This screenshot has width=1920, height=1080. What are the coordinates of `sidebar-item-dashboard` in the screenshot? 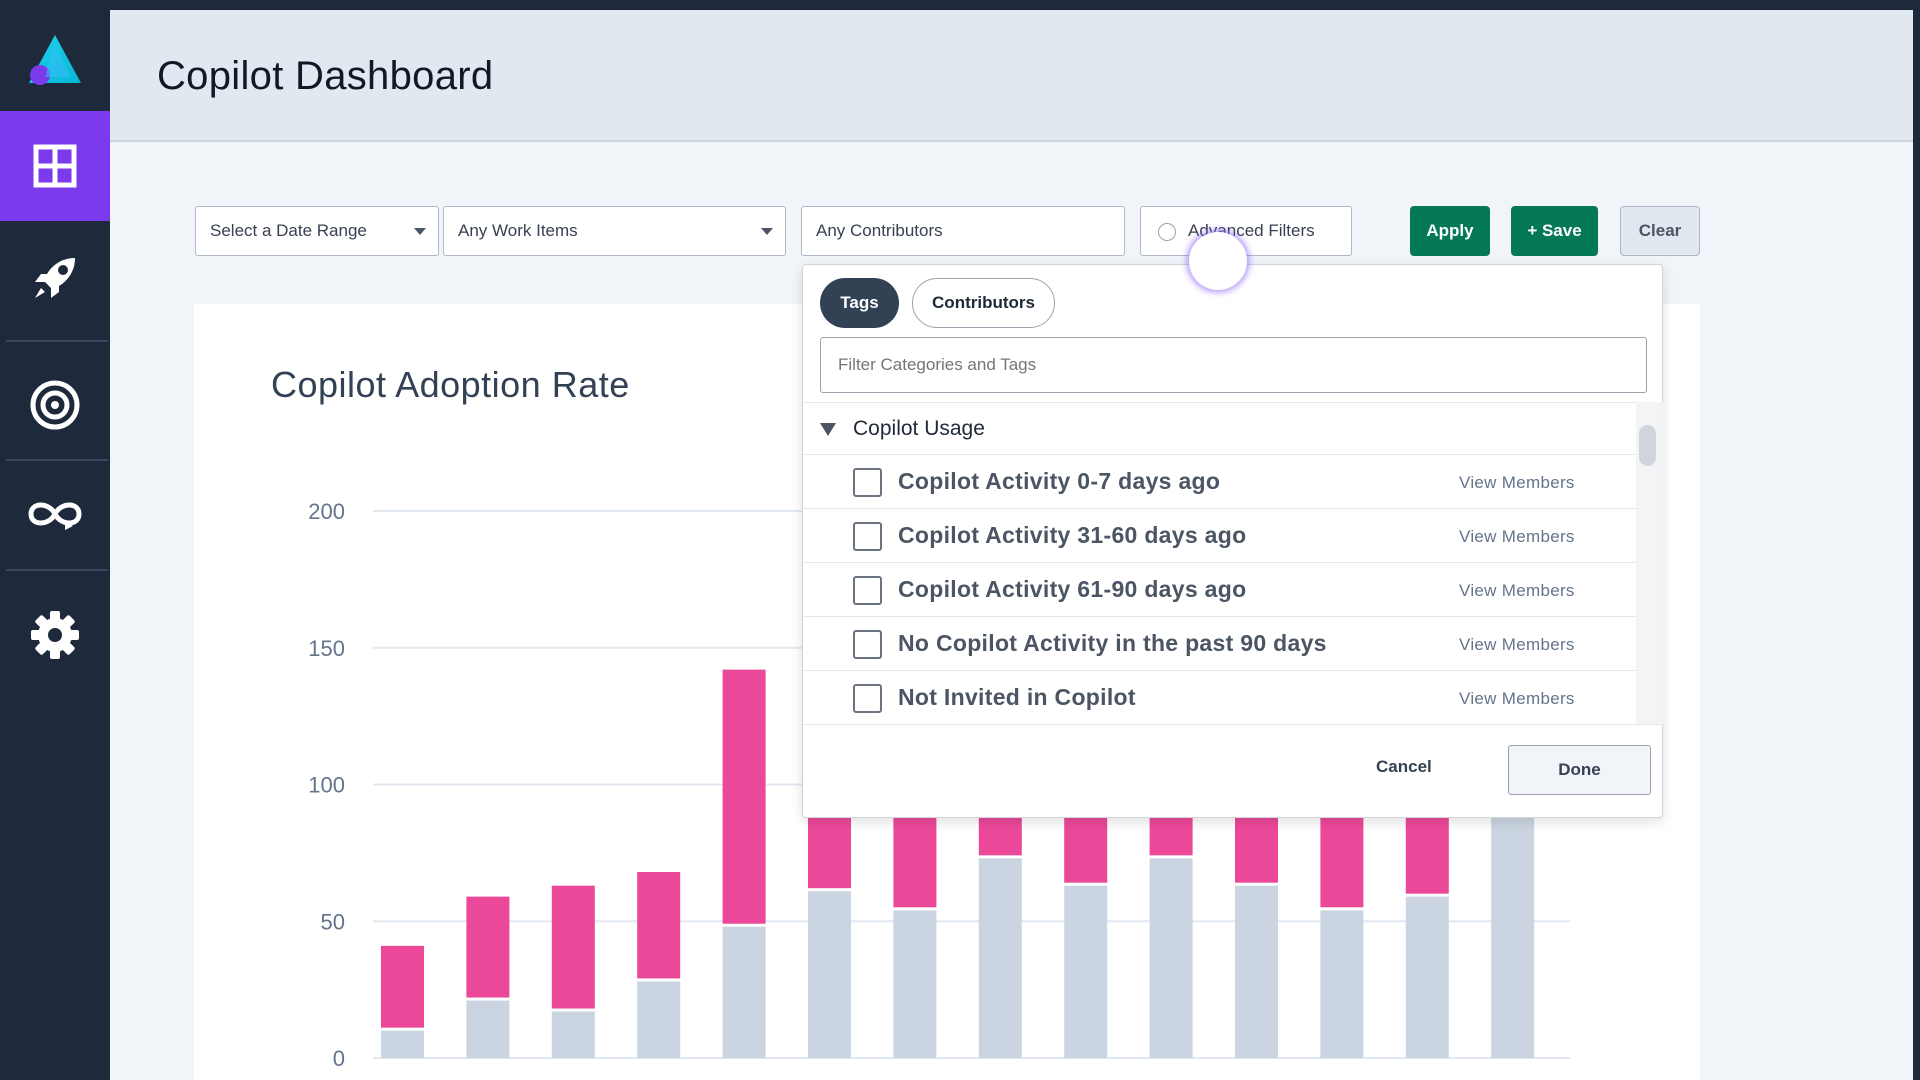 It's located at (55, 166).